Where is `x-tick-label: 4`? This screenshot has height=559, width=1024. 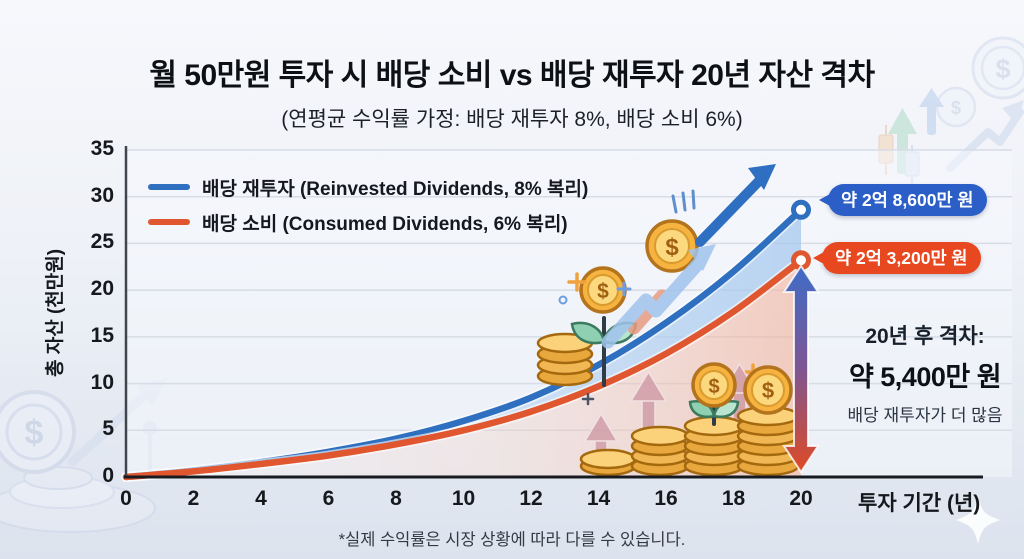 x-tick-label: 4 is located at coordinates (261, 498).